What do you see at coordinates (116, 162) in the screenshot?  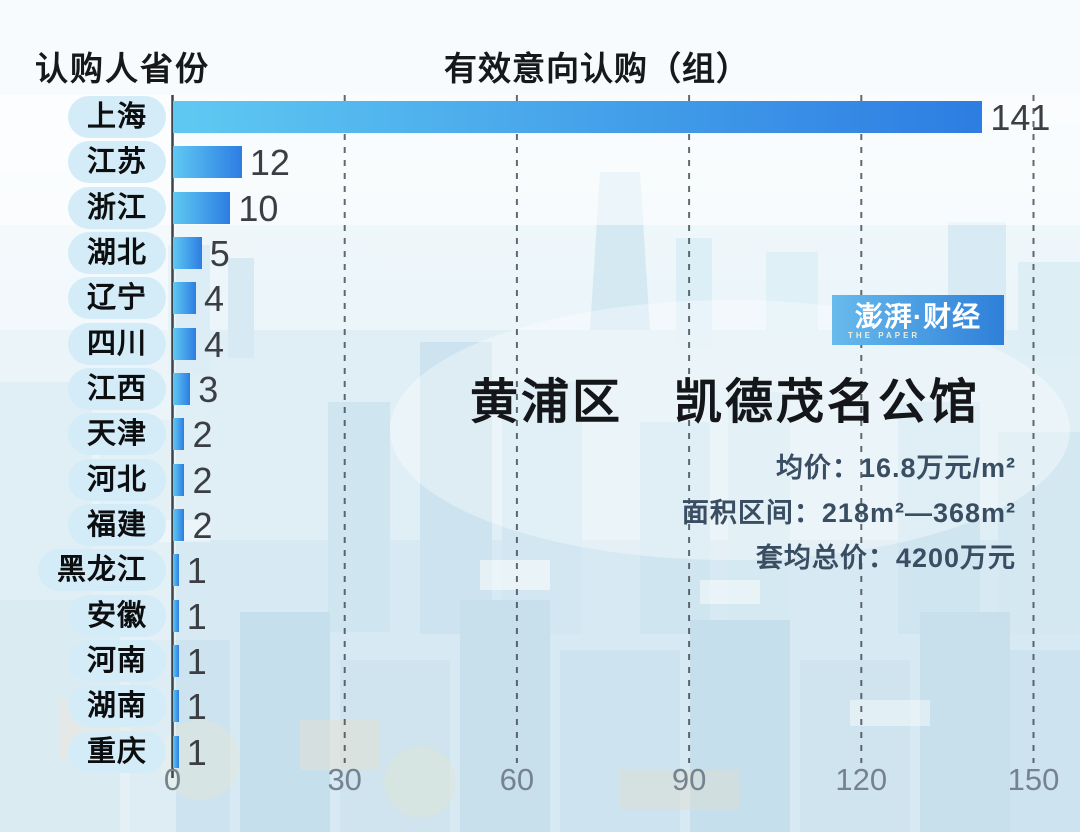 I see `category-pill: 江苏` at bounding box center [116, 162].